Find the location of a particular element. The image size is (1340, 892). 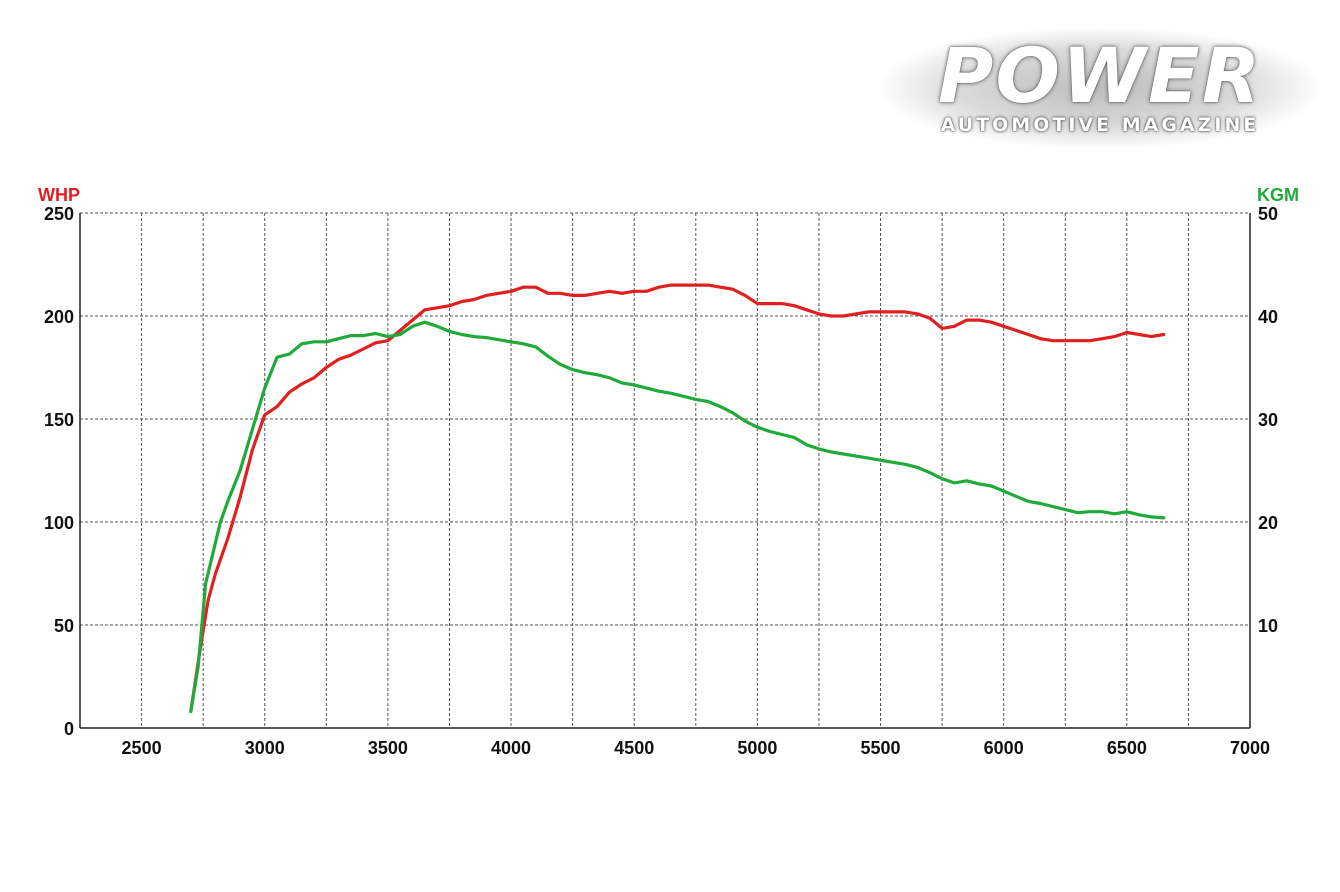

logo: POWER AUTOMOTIVE MAGAZINE is located at coordinates (1100, 88).